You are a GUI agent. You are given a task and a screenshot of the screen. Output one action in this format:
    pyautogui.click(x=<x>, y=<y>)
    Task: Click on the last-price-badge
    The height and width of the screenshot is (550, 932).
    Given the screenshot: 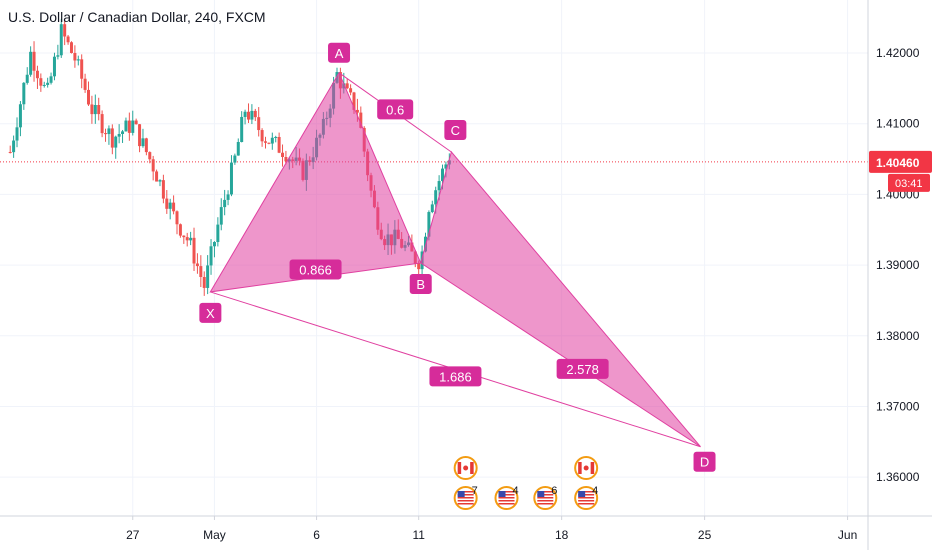 What is the action you would take?
    pyautogui.click(x=900, y=161)
    